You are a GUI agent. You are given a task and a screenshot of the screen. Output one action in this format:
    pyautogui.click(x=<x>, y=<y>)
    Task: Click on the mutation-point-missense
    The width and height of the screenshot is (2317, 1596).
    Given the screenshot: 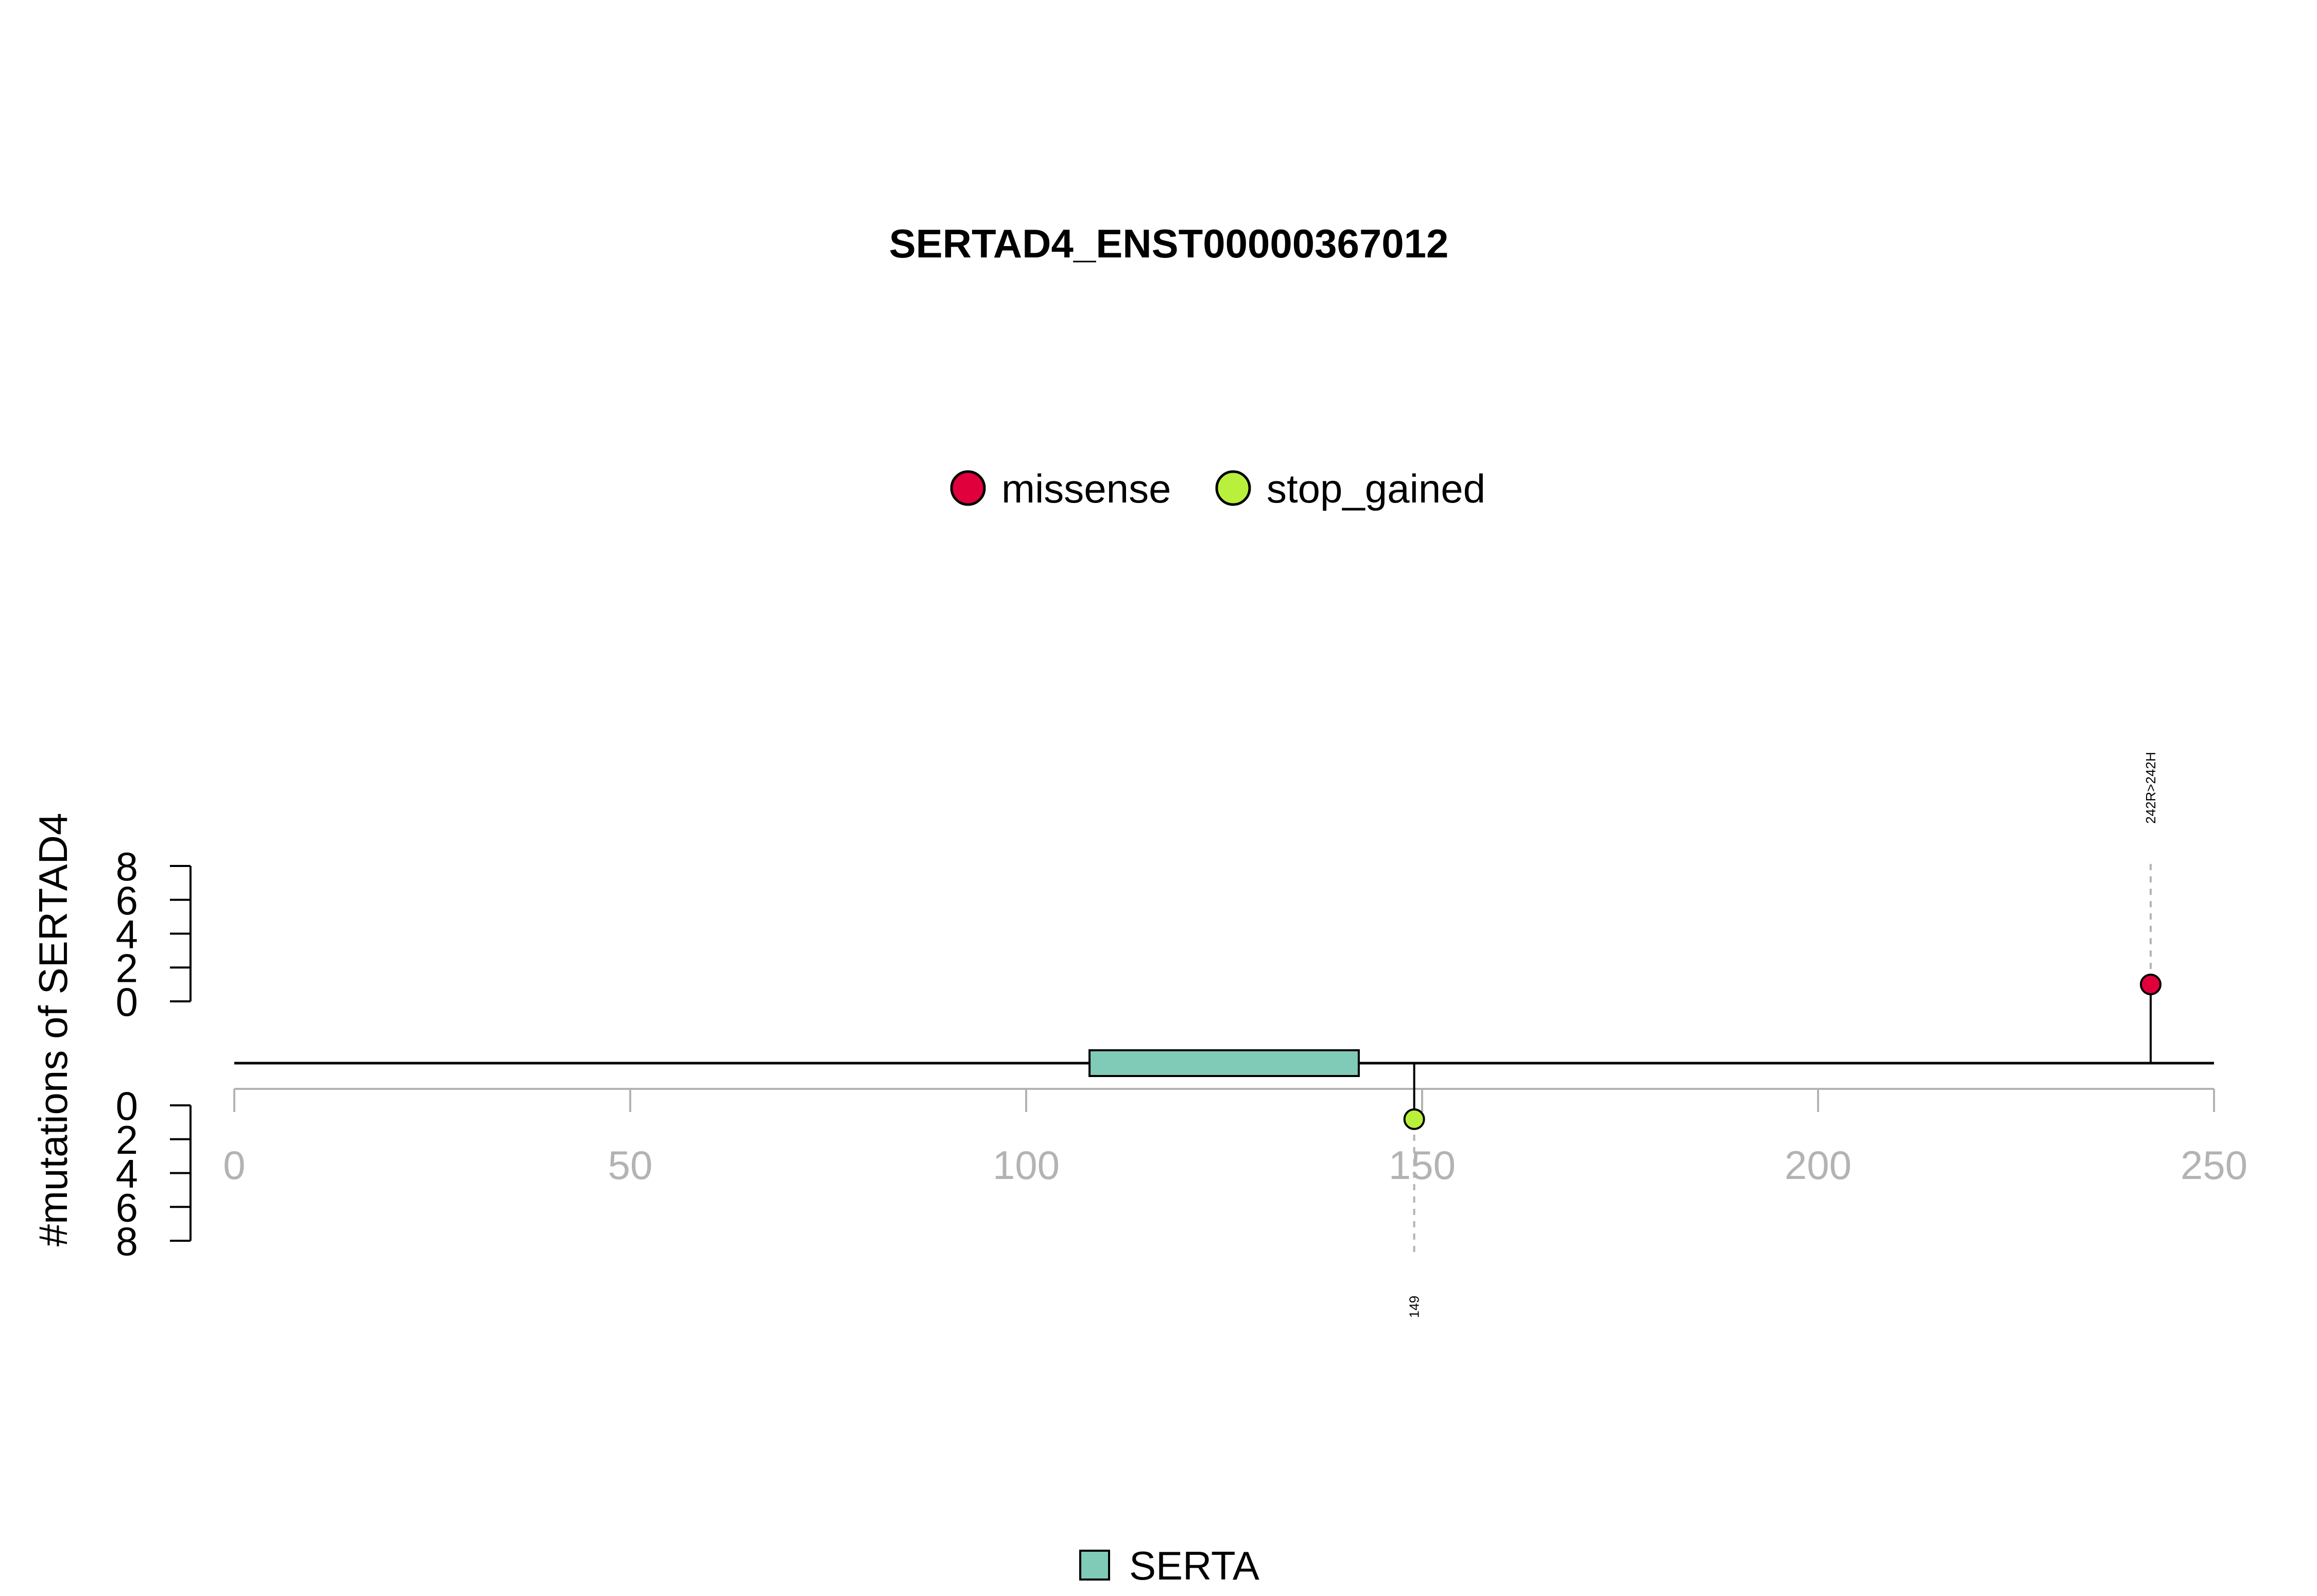 What is the action you would take?
    pyautogui.click(x=2150, y=985)
    